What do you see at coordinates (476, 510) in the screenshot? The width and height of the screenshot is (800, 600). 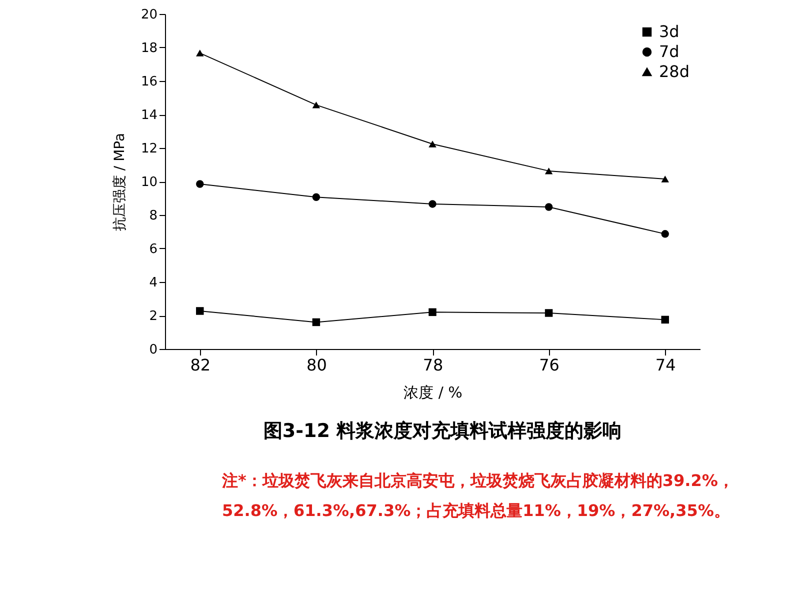 I see `text: 52.8%，61.3%,67.3%；占充填料总量11%，19%，27%,35%。` at bounding box center [476, 510].